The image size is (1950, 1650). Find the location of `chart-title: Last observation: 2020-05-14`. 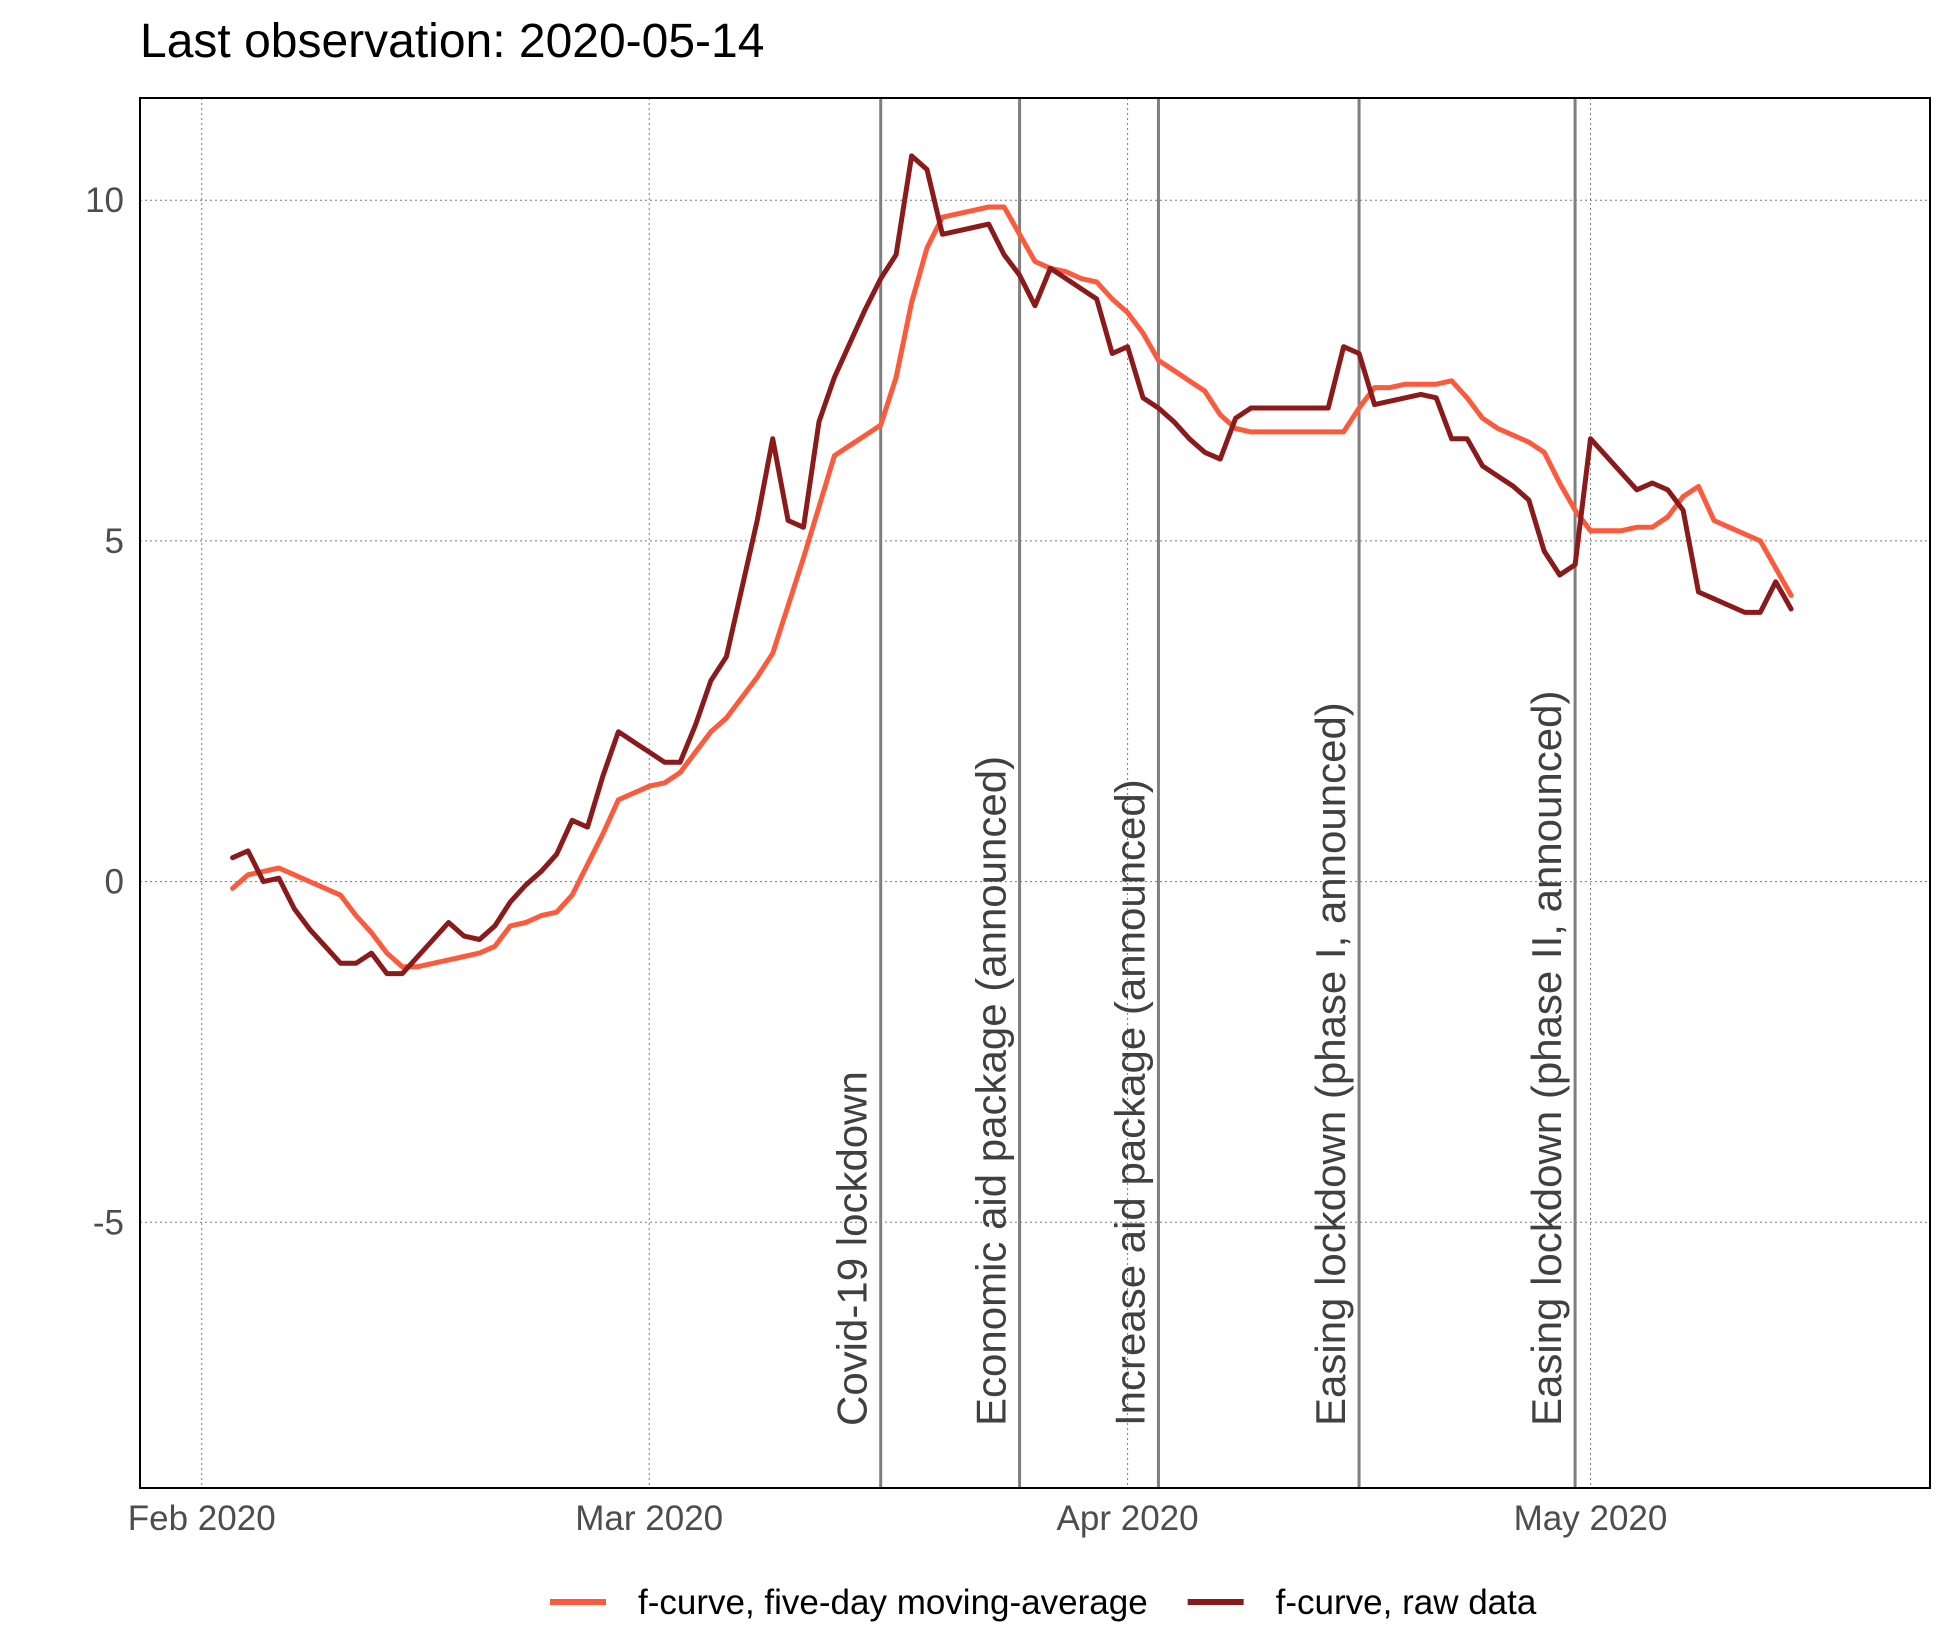

chart-title: Last observation: 2020-05-14 is located at coordinates (452, 41).